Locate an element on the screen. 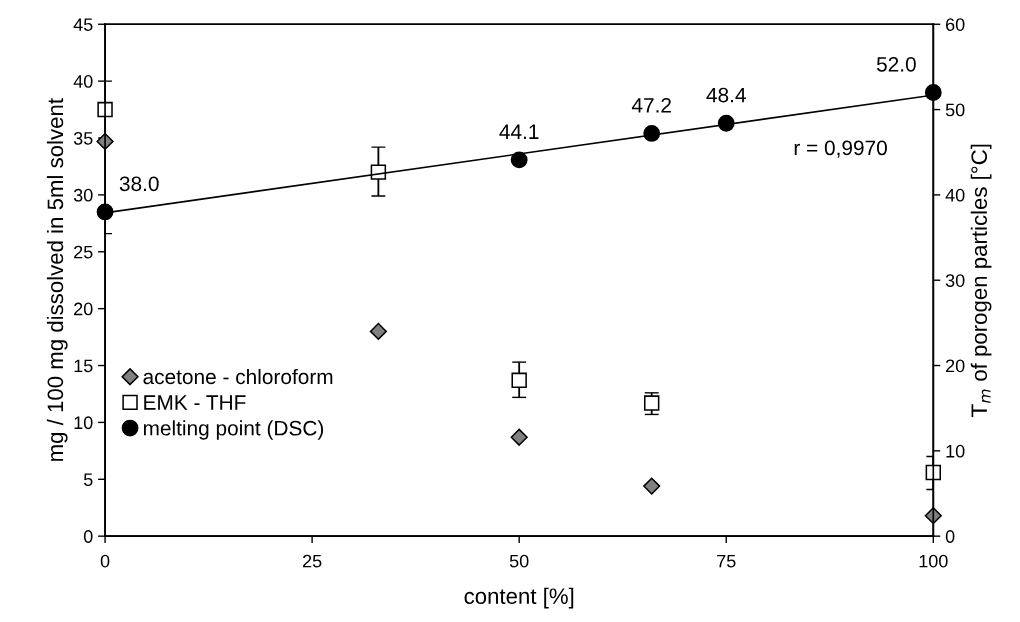 The height and width of the screenshot is (622, 1020). y-tick-label: 35 is located at coordinates (83, 138).